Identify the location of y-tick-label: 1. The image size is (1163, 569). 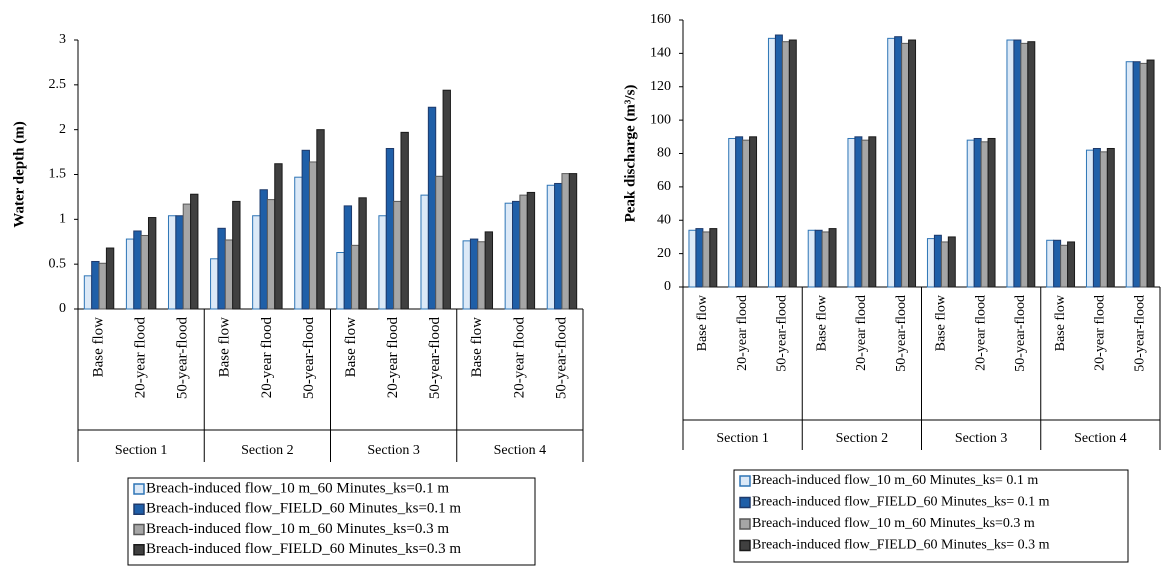
(62, 219).